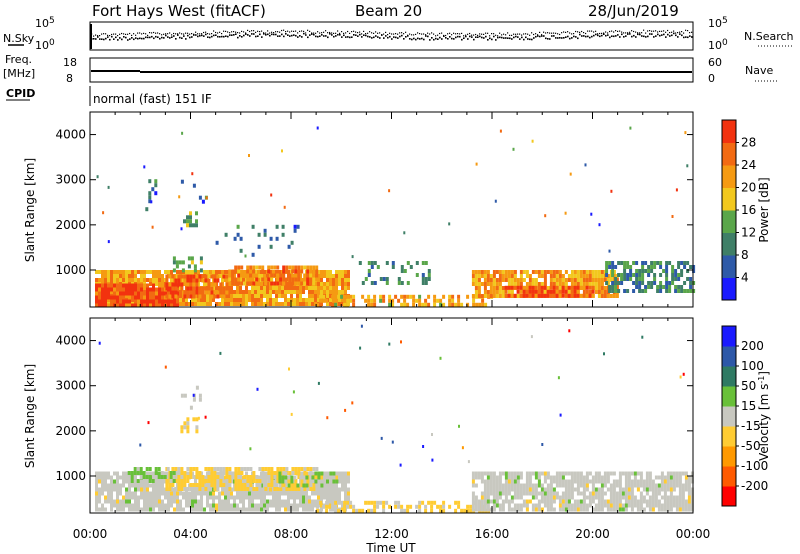 This screenshot has width=800, height=554. I want to click on velocity-colorbar: 200 100 50 15 -15 -50 -100 -200, so click(744, 416).